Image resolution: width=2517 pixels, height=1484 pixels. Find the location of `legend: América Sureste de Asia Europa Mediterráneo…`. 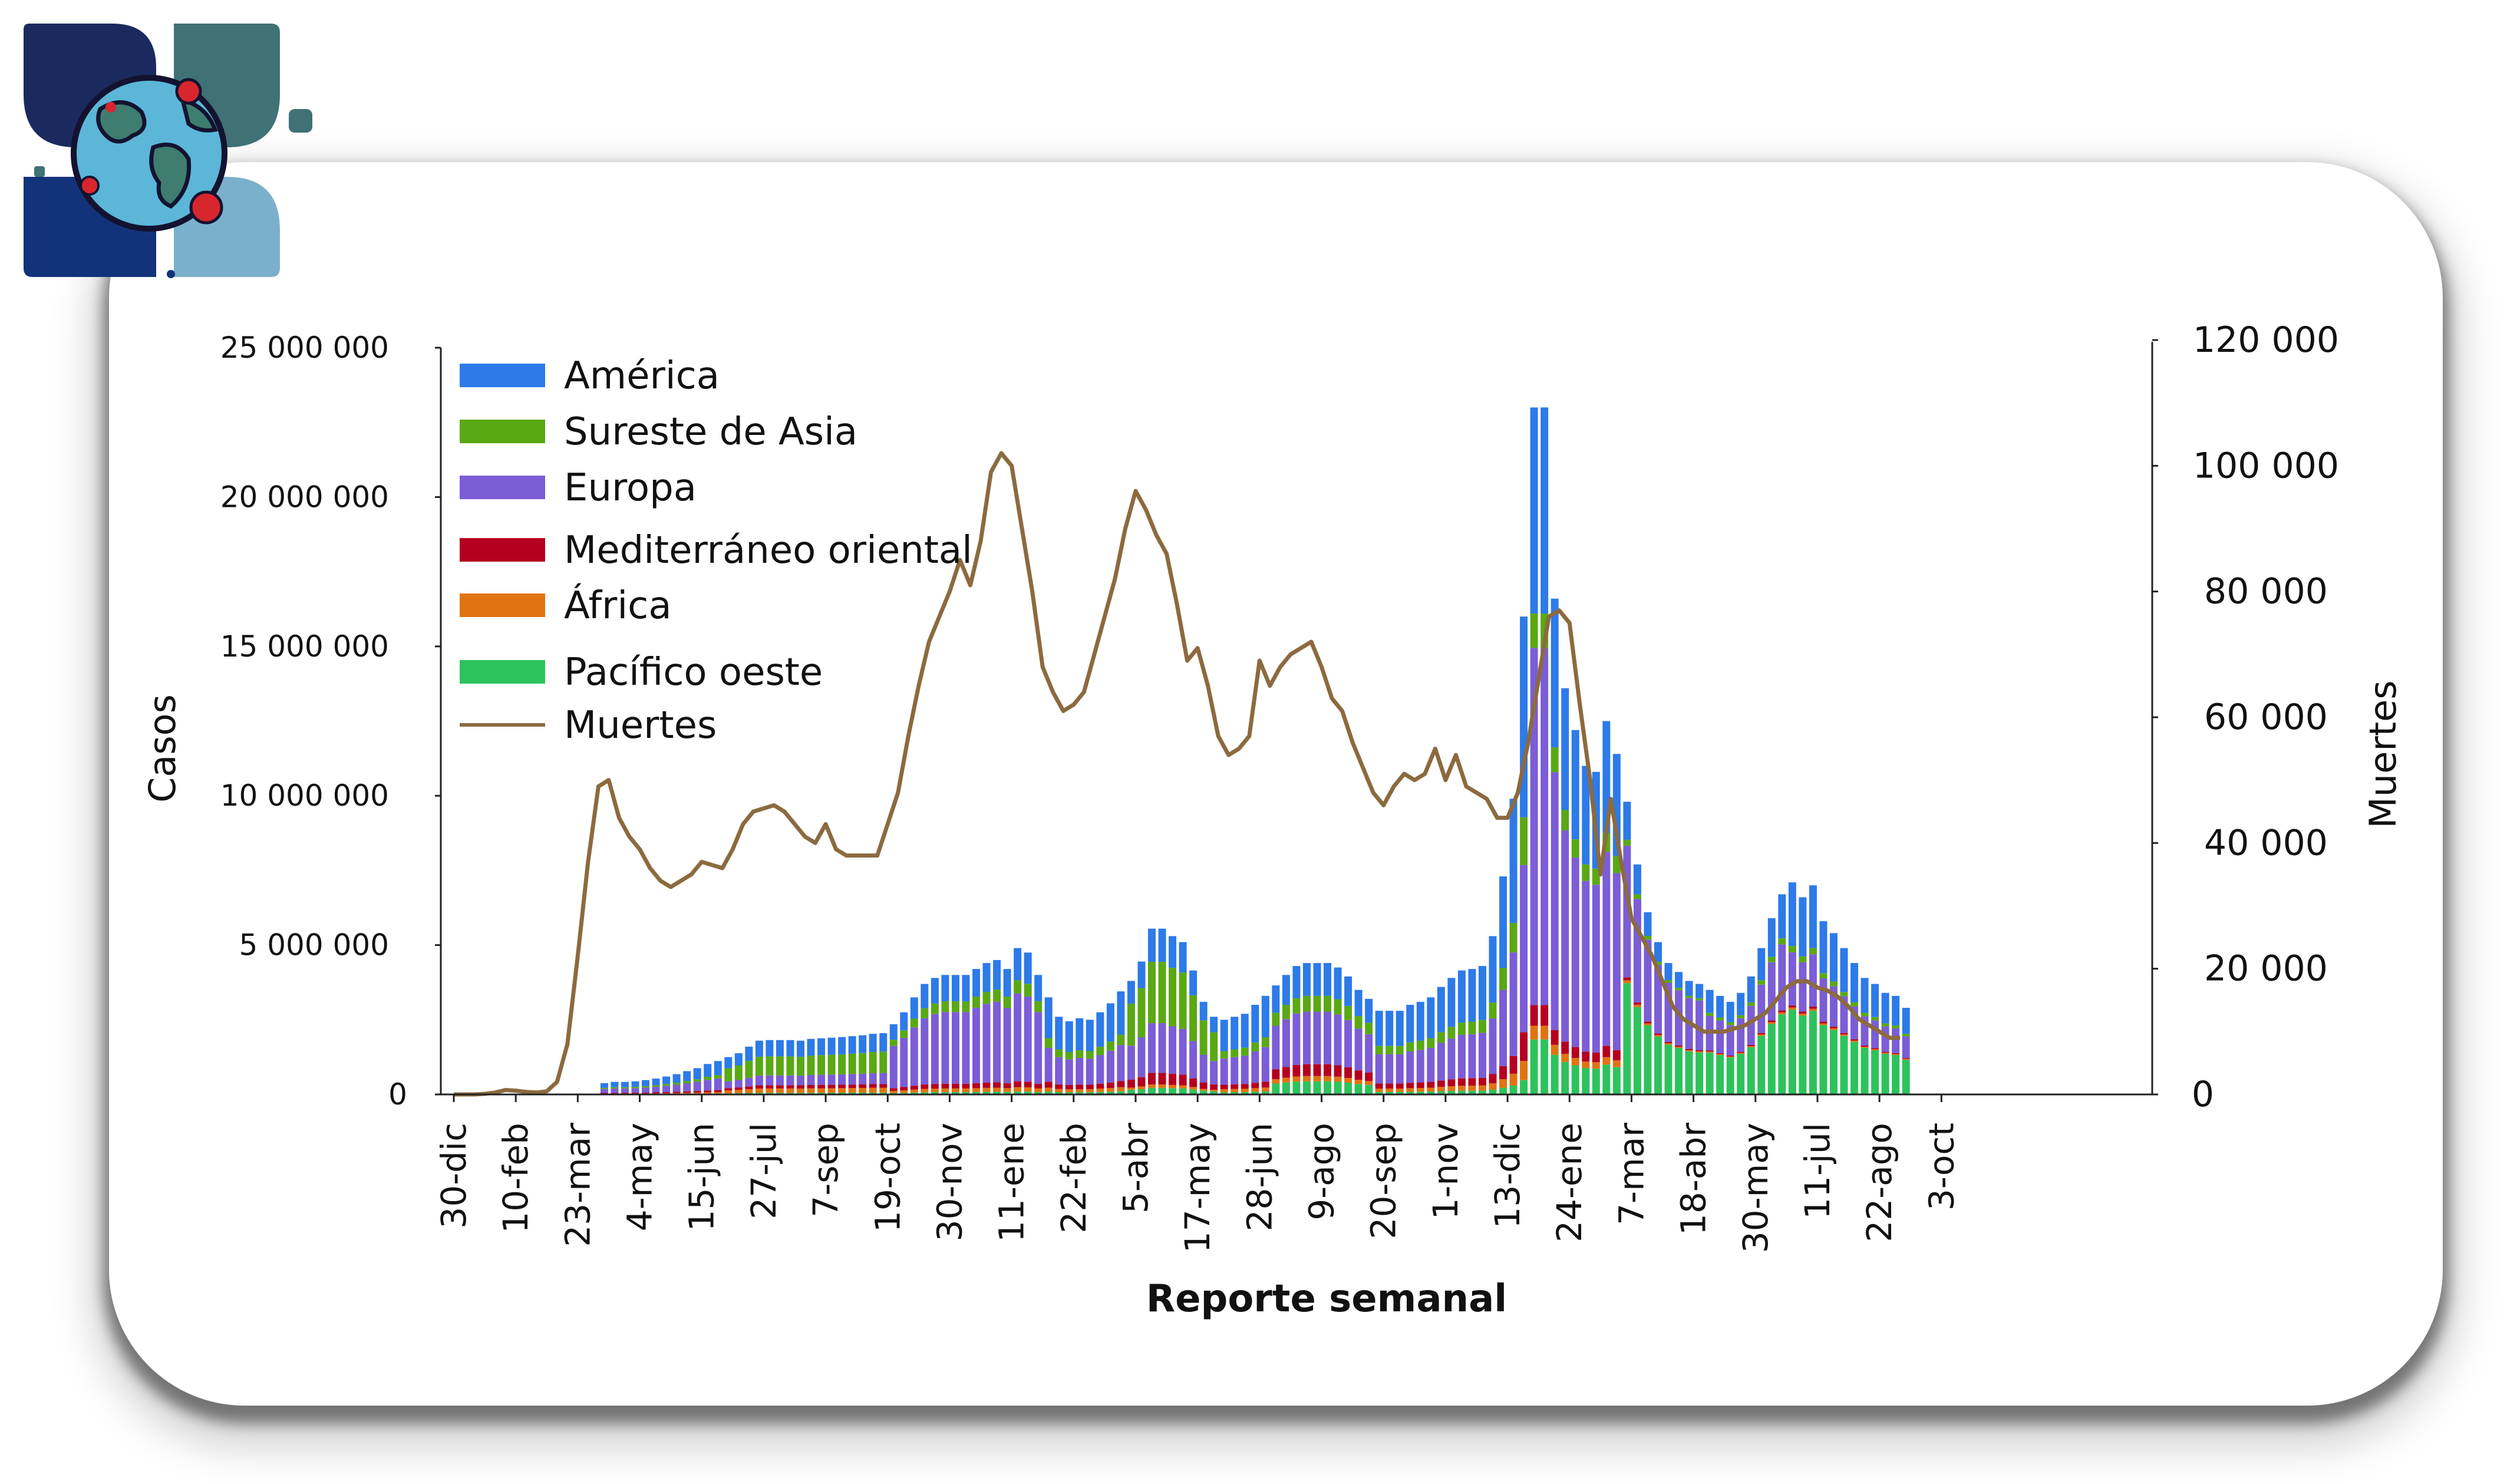

legend: América Sureste de Asia Europa Mediterráneo… is located at coordinates (716, 550).